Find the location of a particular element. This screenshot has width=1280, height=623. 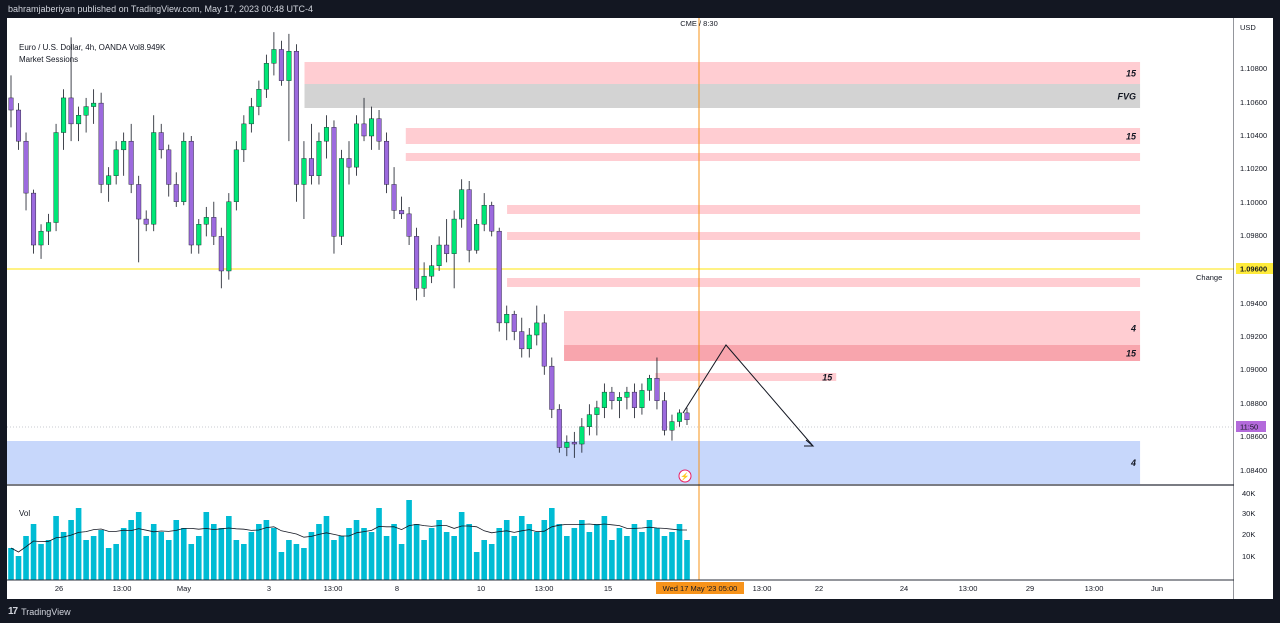

cursor-price-label: 11:50 is located at coordinates (1249, 427).